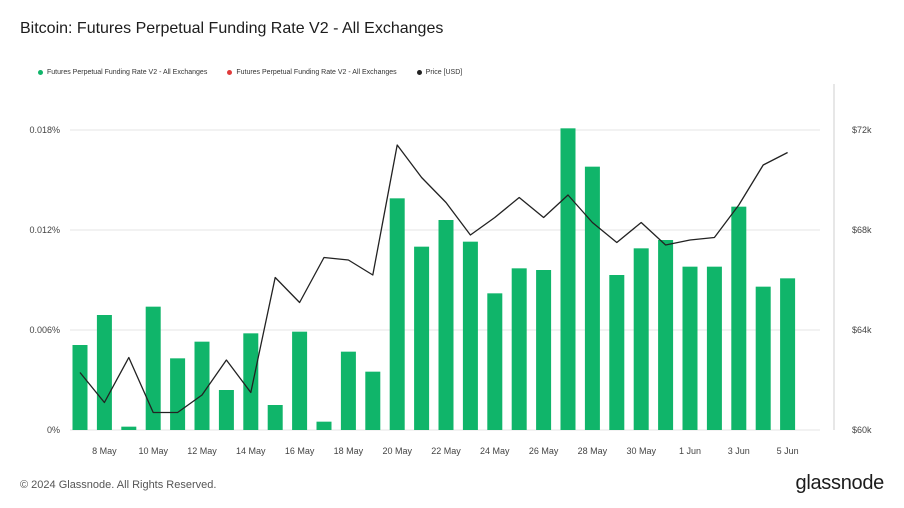  Describe the element at coordinates (444, 72) in the screenshot. I see `legend-label-price: Price [USD]` at that location.